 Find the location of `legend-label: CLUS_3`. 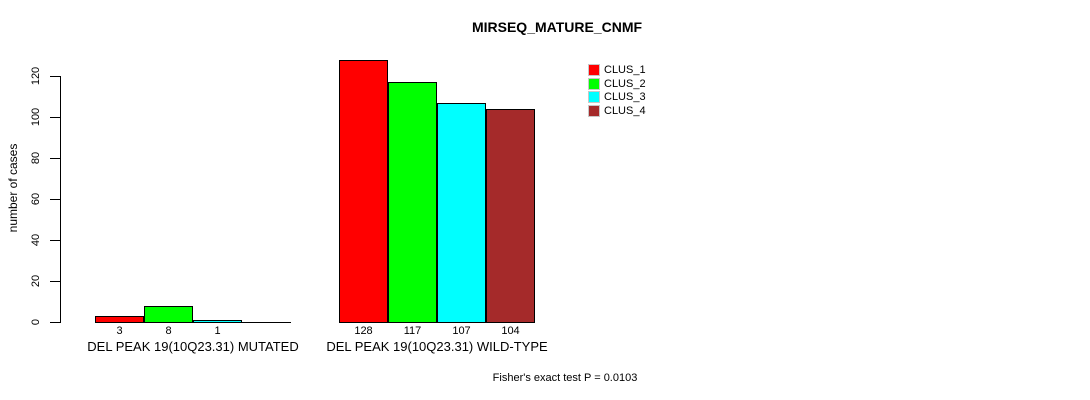

legend-label: CLUS_3 is located at coordinates (625, 97).